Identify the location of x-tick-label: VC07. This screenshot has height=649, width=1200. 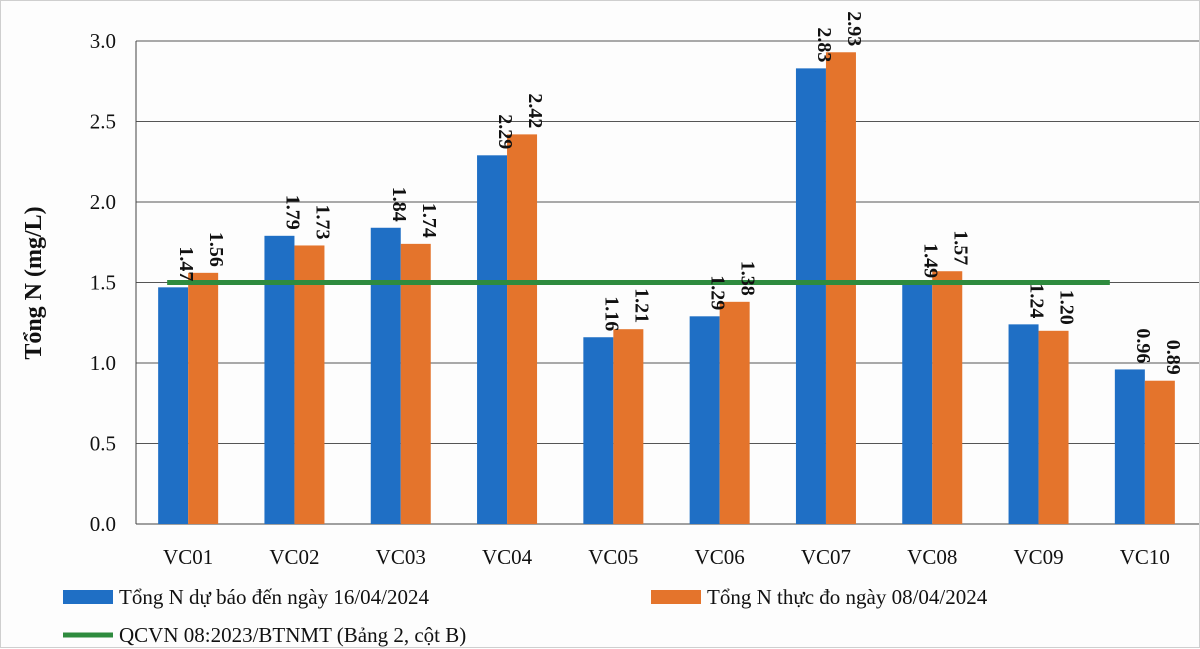
(826, 557).